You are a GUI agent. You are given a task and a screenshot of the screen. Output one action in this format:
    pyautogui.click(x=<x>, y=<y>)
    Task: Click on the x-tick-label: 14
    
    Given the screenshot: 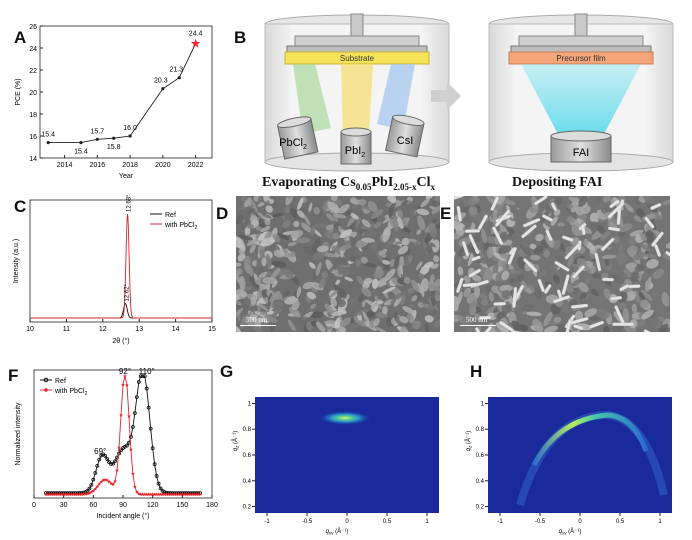 What is the action you would take?
    pyautogui.click(x=176, y=329)
    